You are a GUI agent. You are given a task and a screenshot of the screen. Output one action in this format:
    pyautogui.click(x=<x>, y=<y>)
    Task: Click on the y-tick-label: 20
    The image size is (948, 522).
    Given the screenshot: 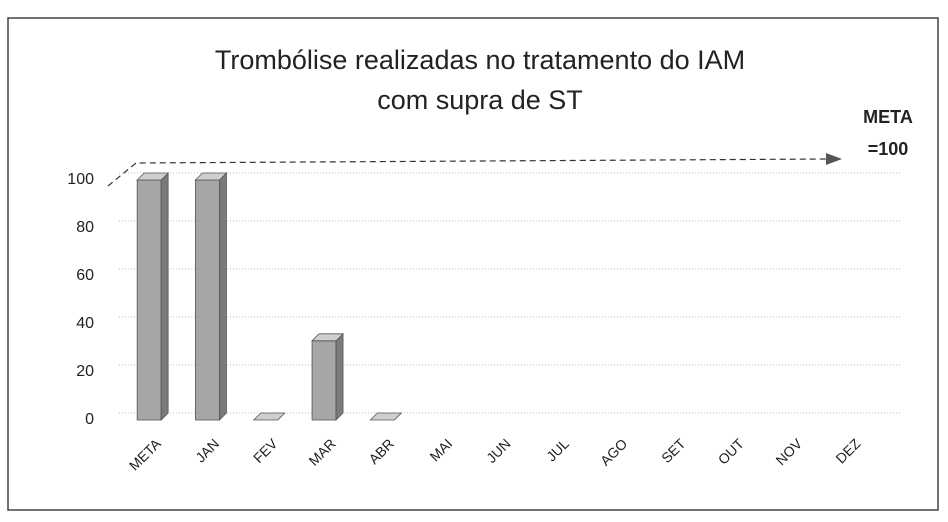 What is the action you would take?
    pyautogui.click(x=85, y=371)
    